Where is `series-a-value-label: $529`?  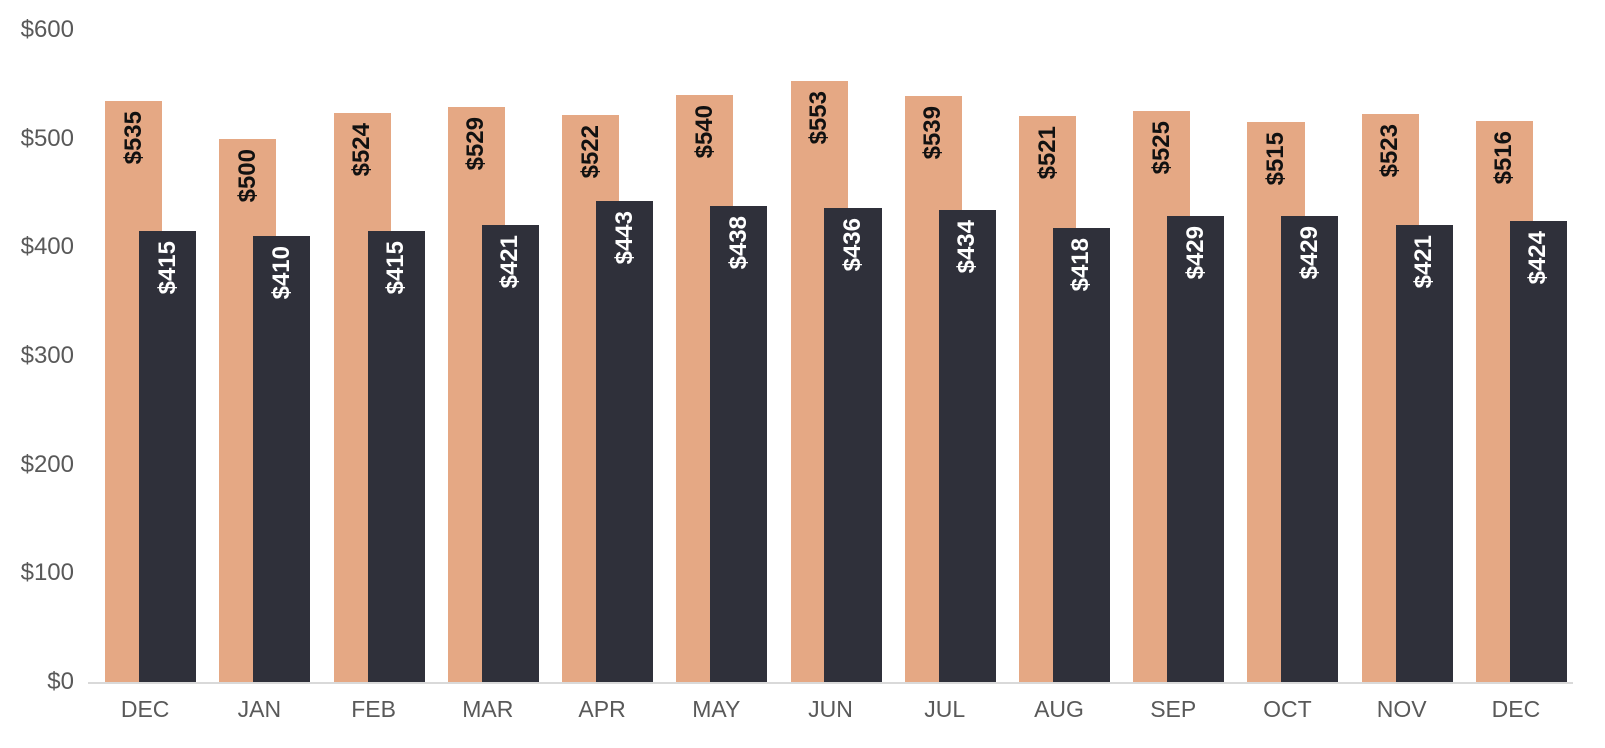
series-a-value-label: $529 is located at coordinates (476, 144).